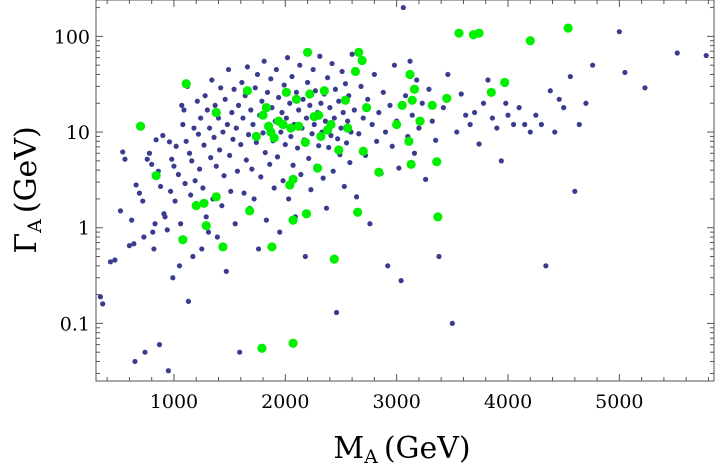 The image size is (720, 466). I want to click on y-tick-label: 0.1, so click(75, 324).